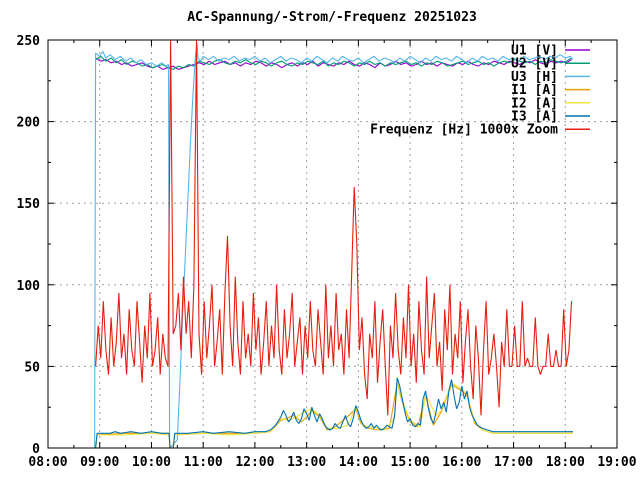  I want to click on legend-label: U2 [V], so click(534, 64).